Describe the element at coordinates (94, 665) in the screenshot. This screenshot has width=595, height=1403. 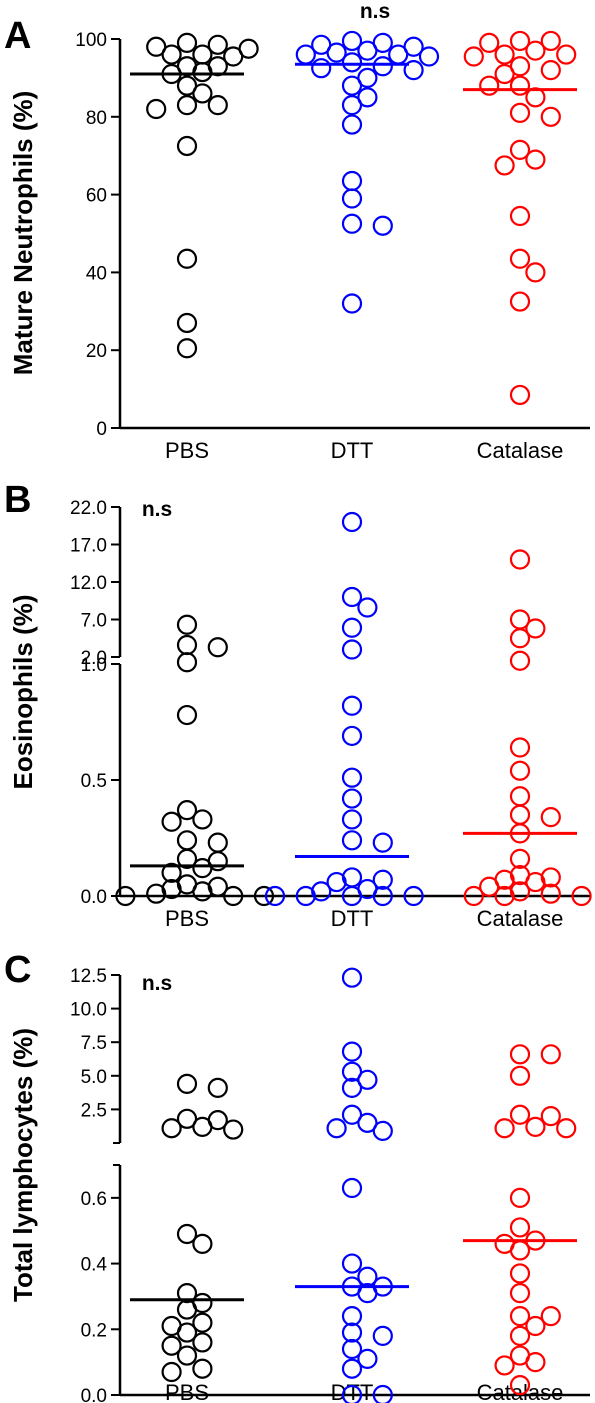
I see `y-tick-label: 1.0` at that location.